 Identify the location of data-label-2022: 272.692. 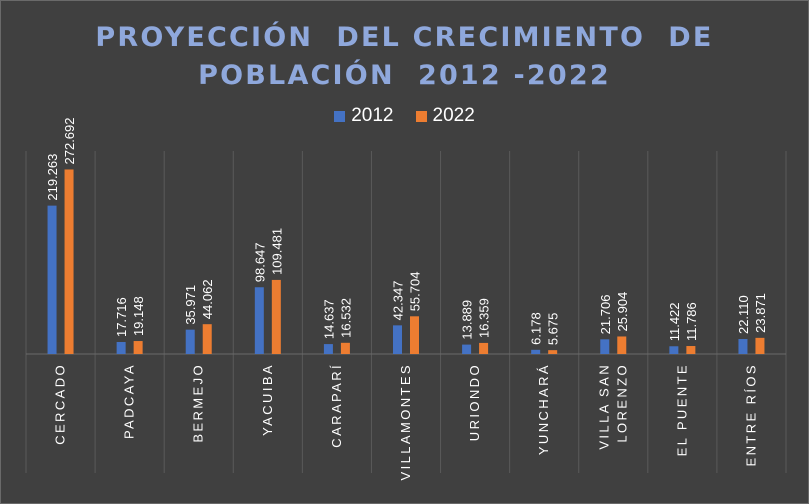
(69, 140).